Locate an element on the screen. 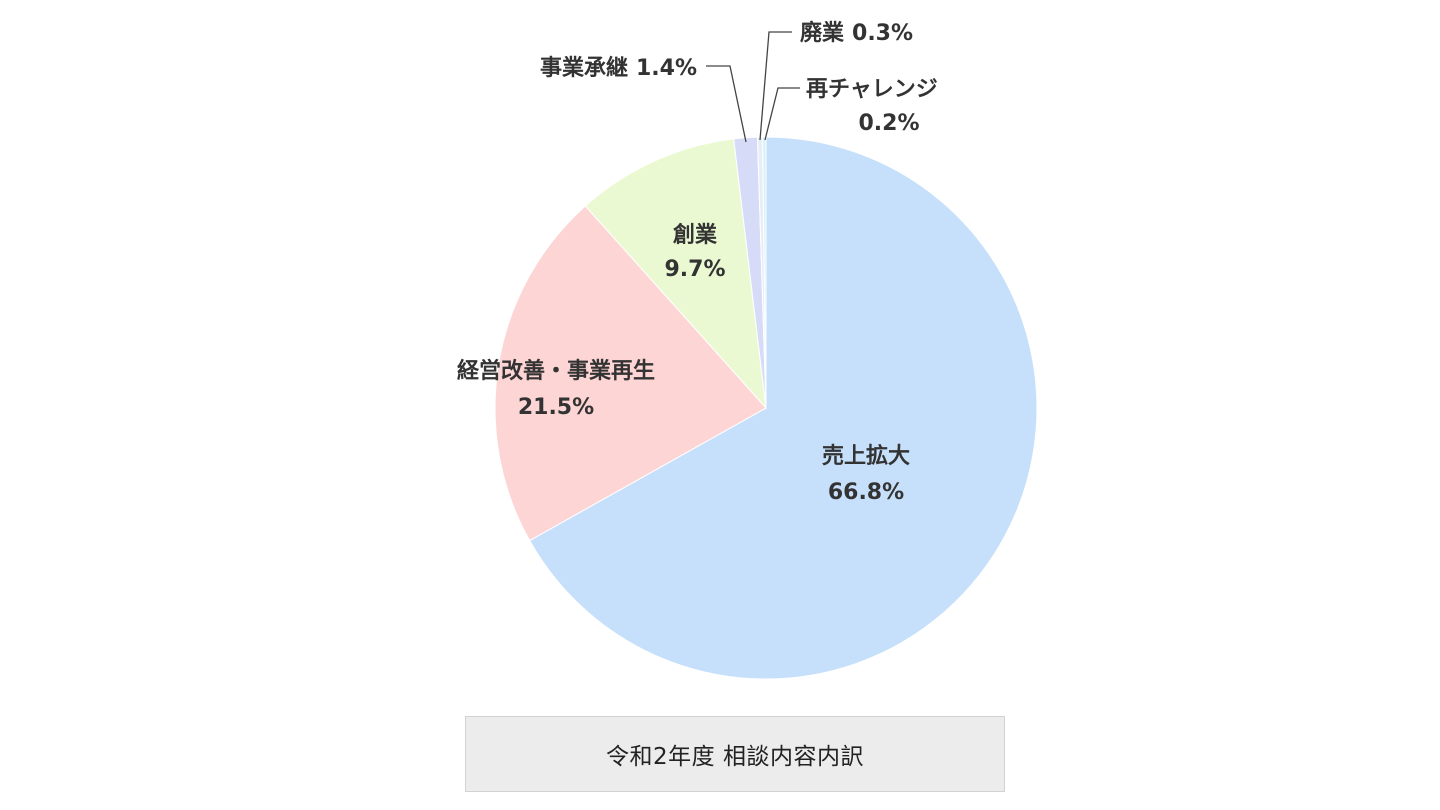  callout-value-succession: 1.4% is located at coordinates (666, 68).